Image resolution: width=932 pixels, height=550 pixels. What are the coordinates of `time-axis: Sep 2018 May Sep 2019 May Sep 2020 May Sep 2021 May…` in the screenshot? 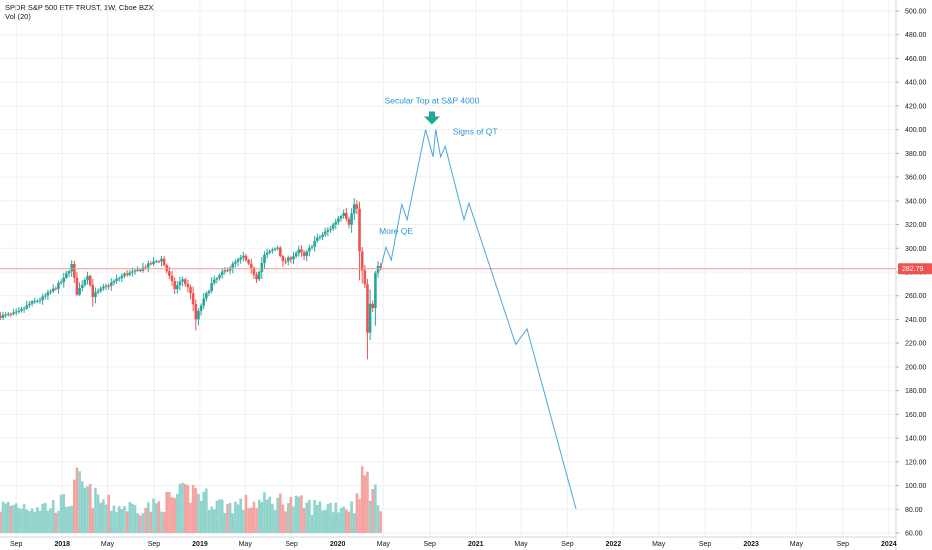 It's located at (448, 542).